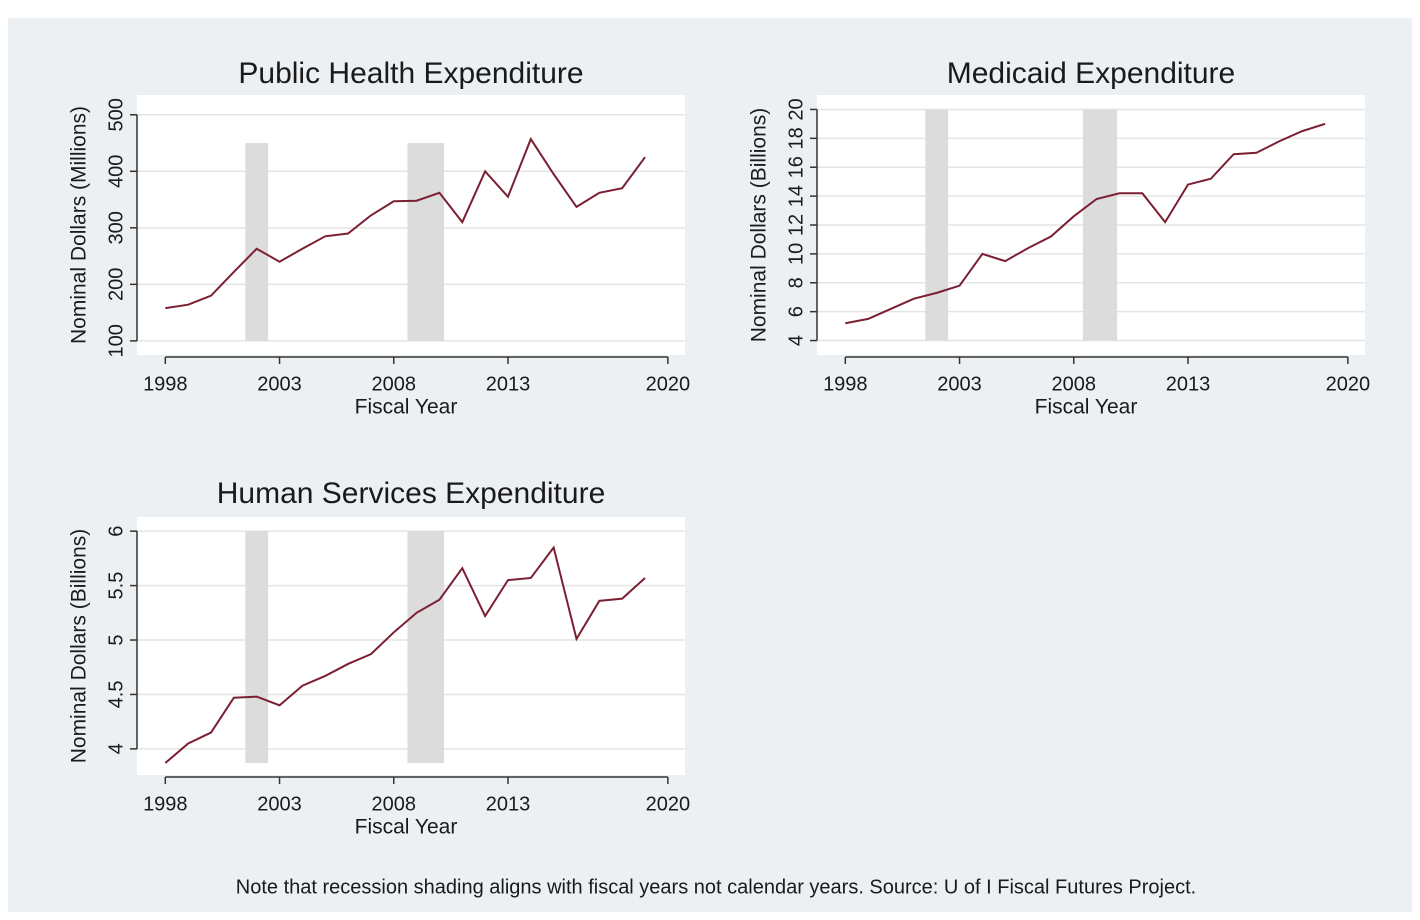 The width and height of the screenshot is (1420, 920). Describe the element at coordinates (116, 284) in the screenshot. I see `y-tick-label: 200` at that location.